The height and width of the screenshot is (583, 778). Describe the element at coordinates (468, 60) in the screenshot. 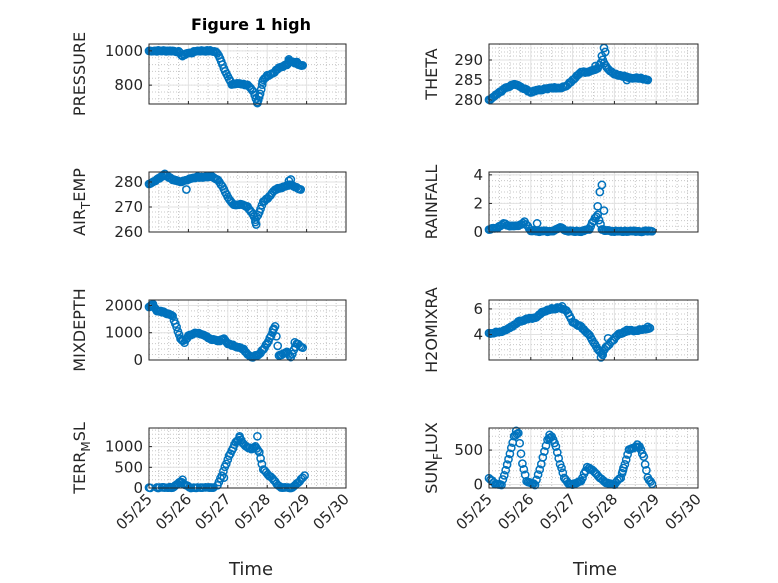

I see `y-tick-label: 290` at that location.